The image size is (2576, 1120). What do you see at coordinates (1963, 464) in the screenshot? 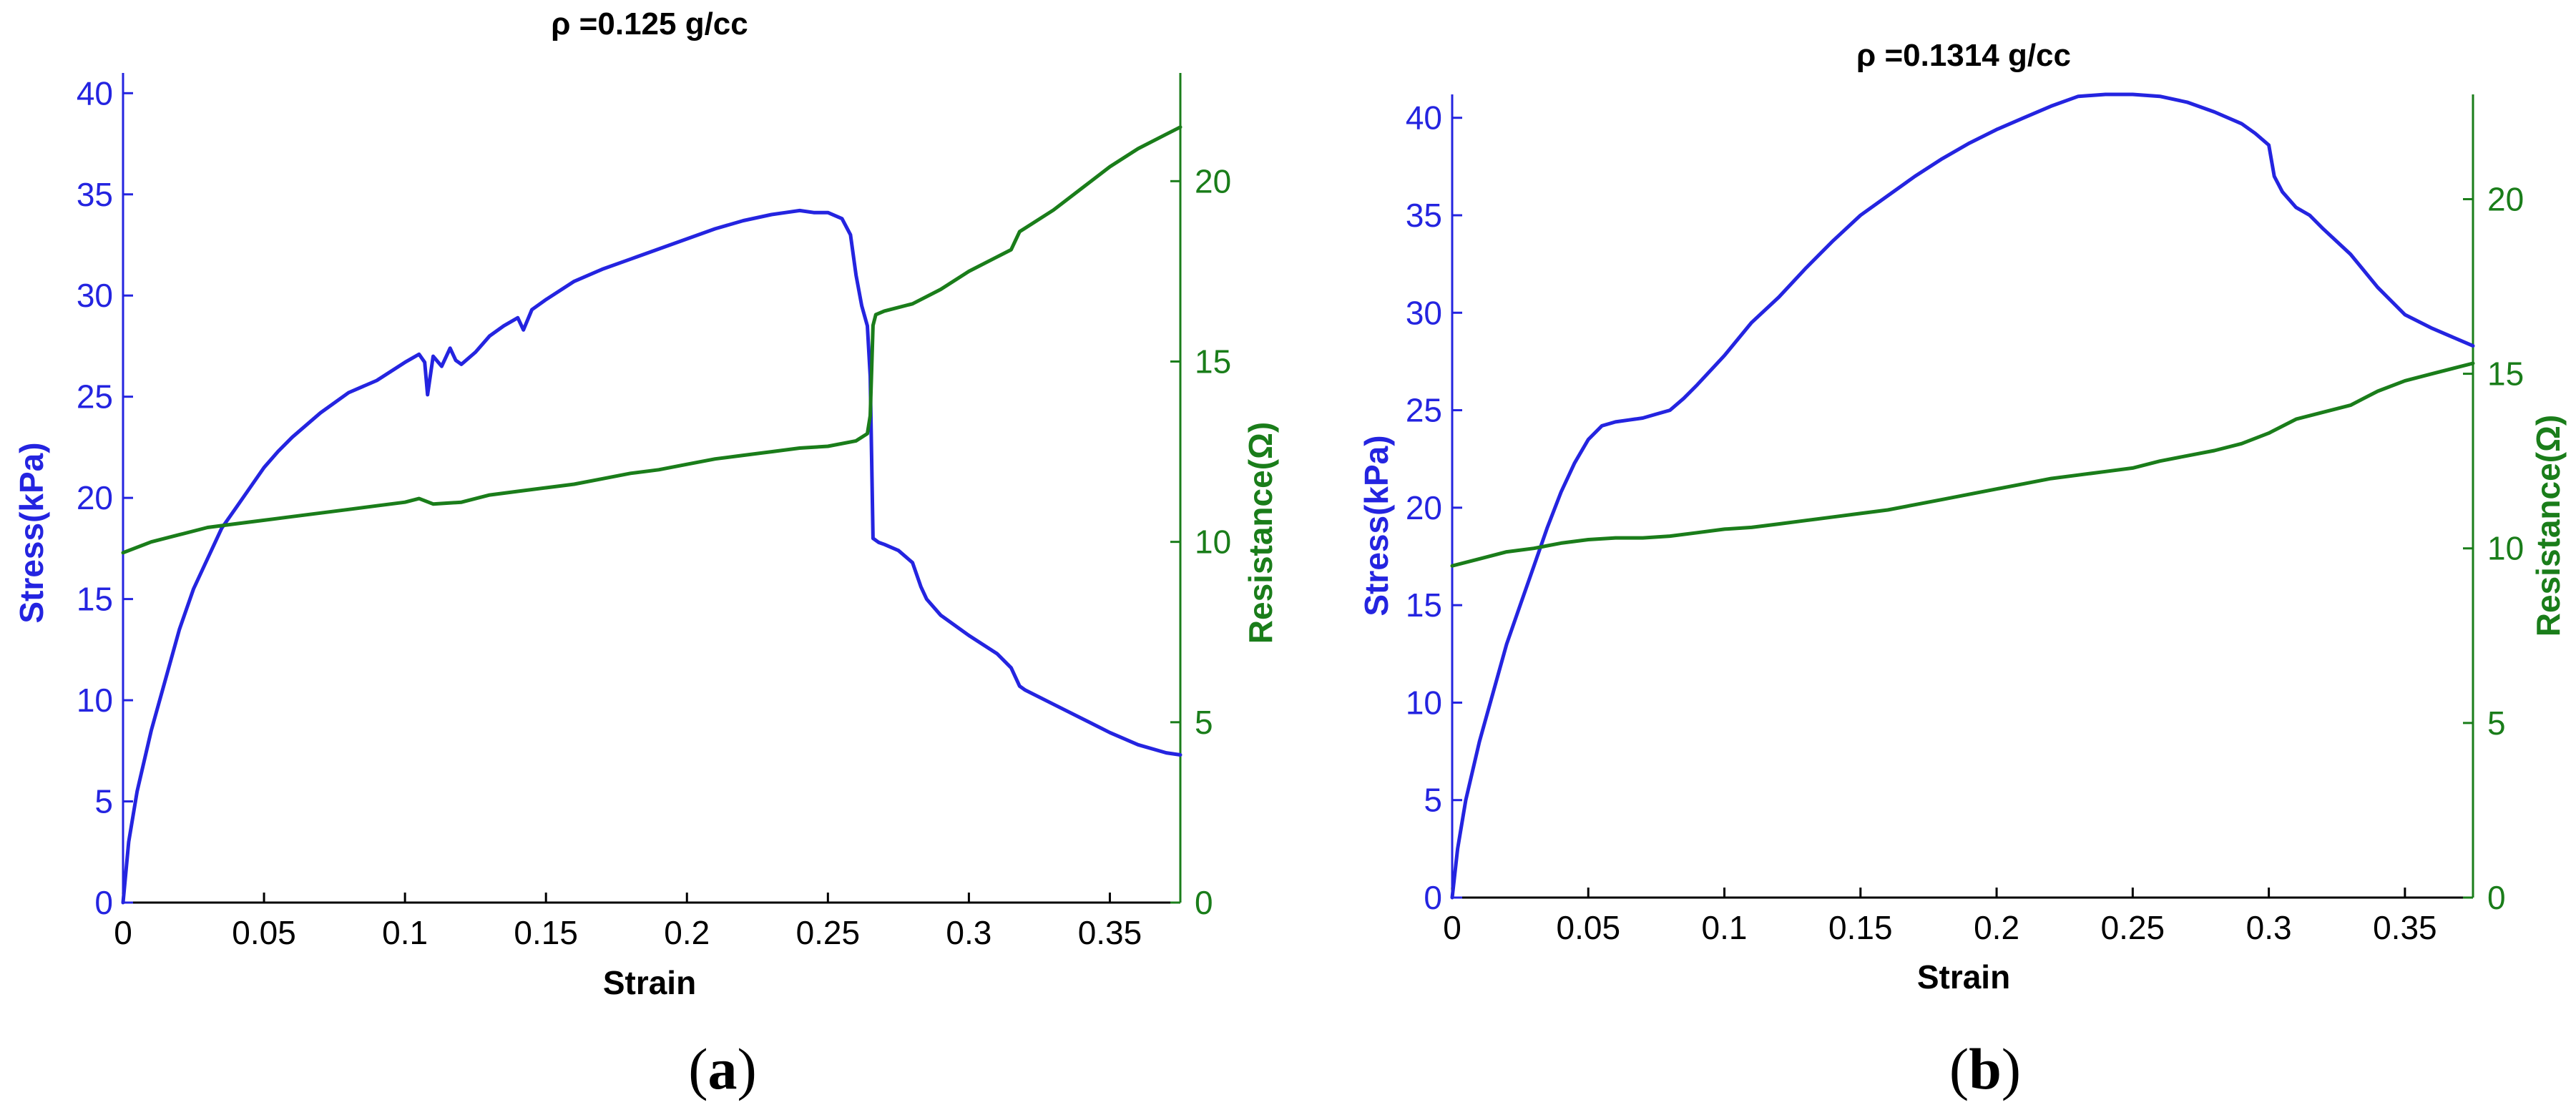
I see `resistance-series-line` at bounding box center [1963, 464].